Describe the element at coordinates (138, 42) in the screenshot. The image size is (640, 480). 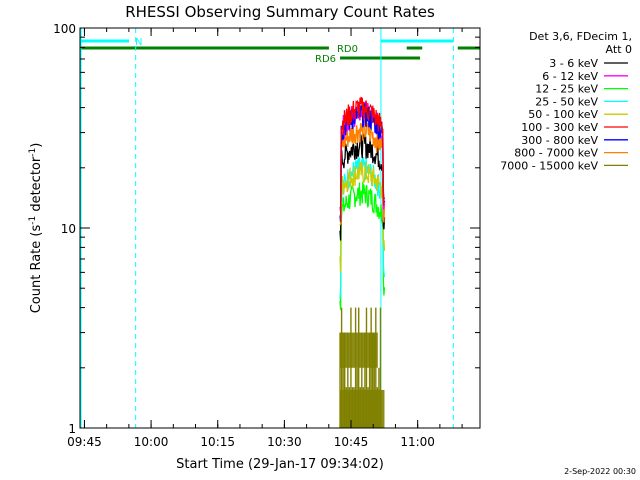
I see `bar-n-label: N` at that location.